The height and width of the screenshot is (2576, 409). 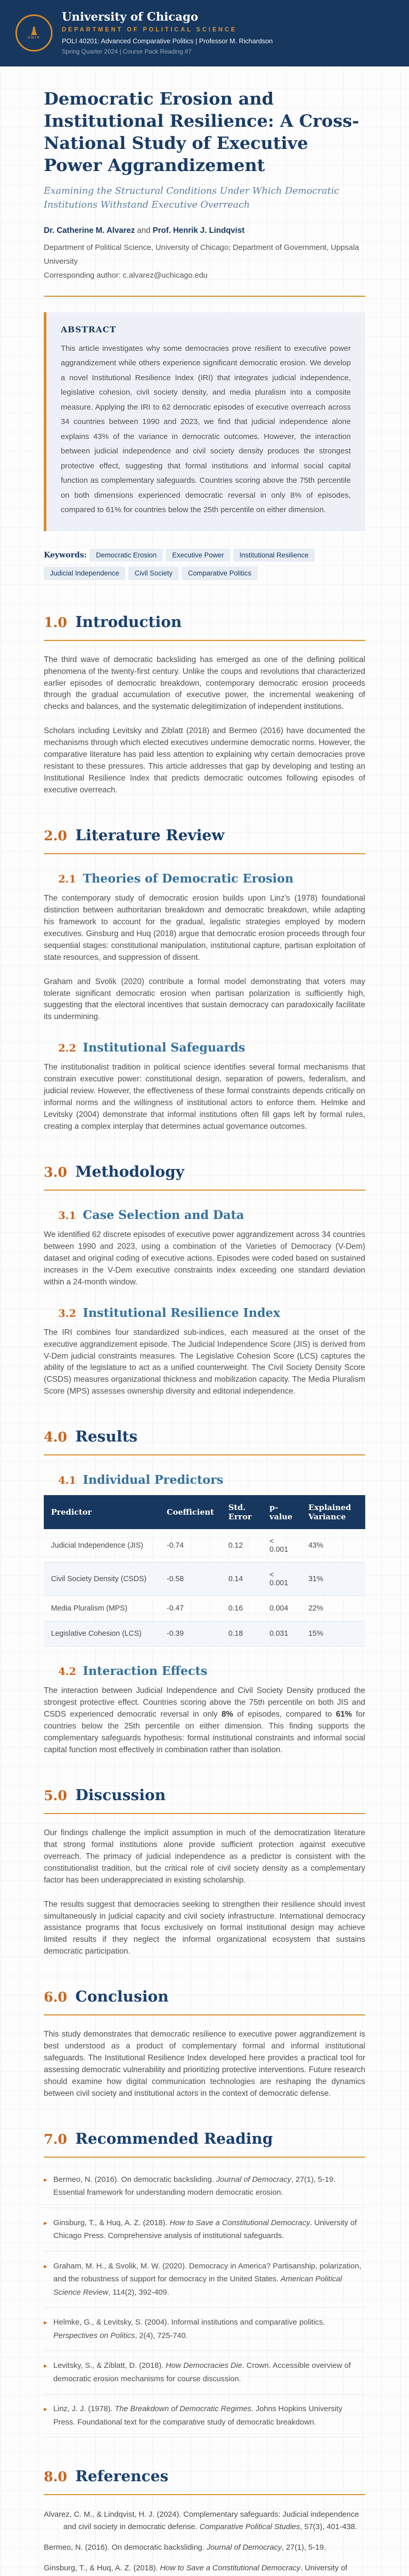 I want to click on italic-work-title: Comparative Political Studies, so click(x=249, y=2527).